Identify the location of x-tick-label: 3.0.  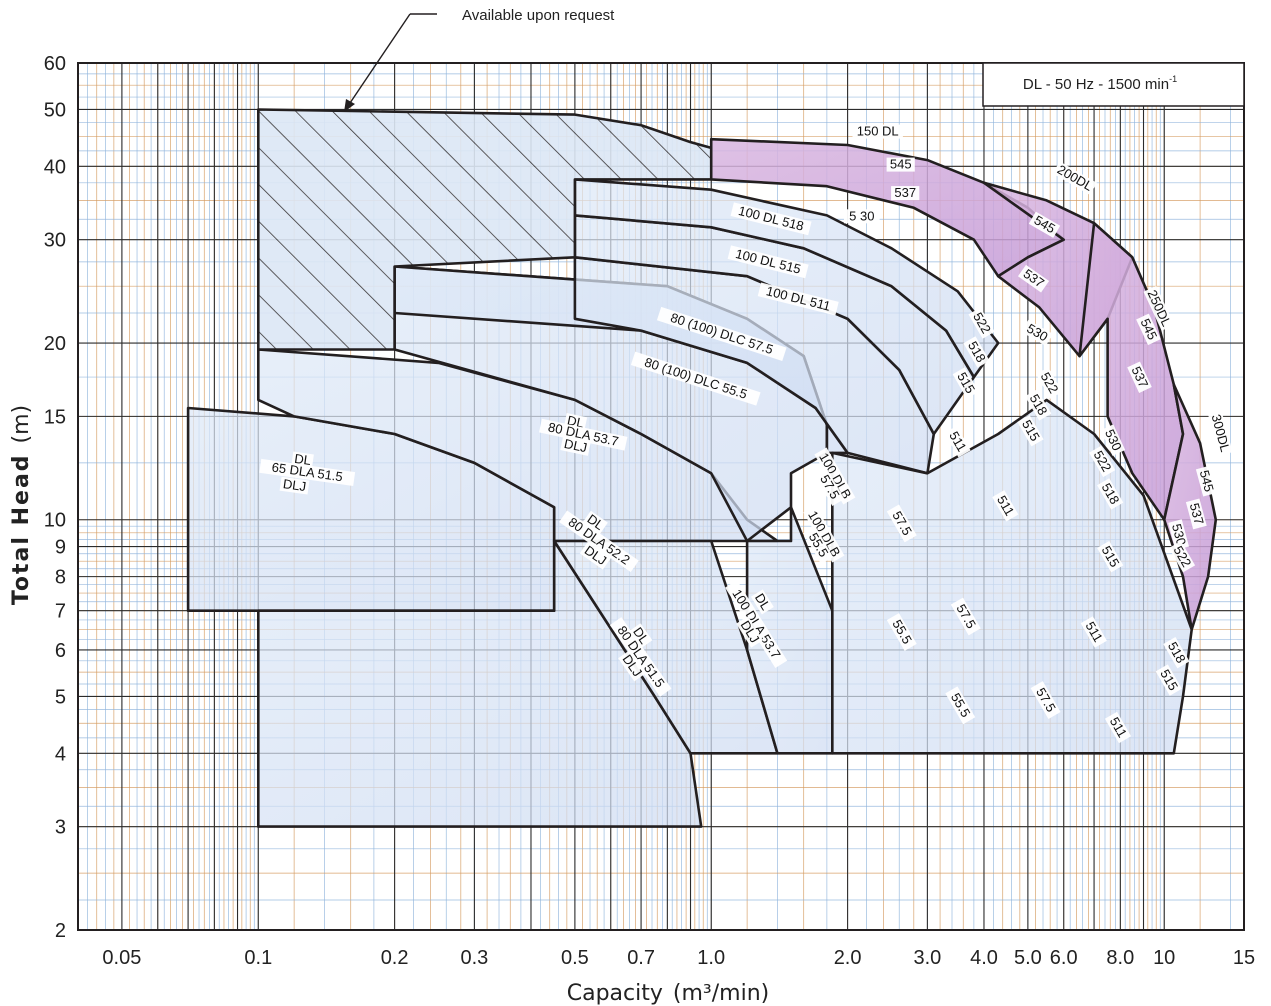
(927, 958).